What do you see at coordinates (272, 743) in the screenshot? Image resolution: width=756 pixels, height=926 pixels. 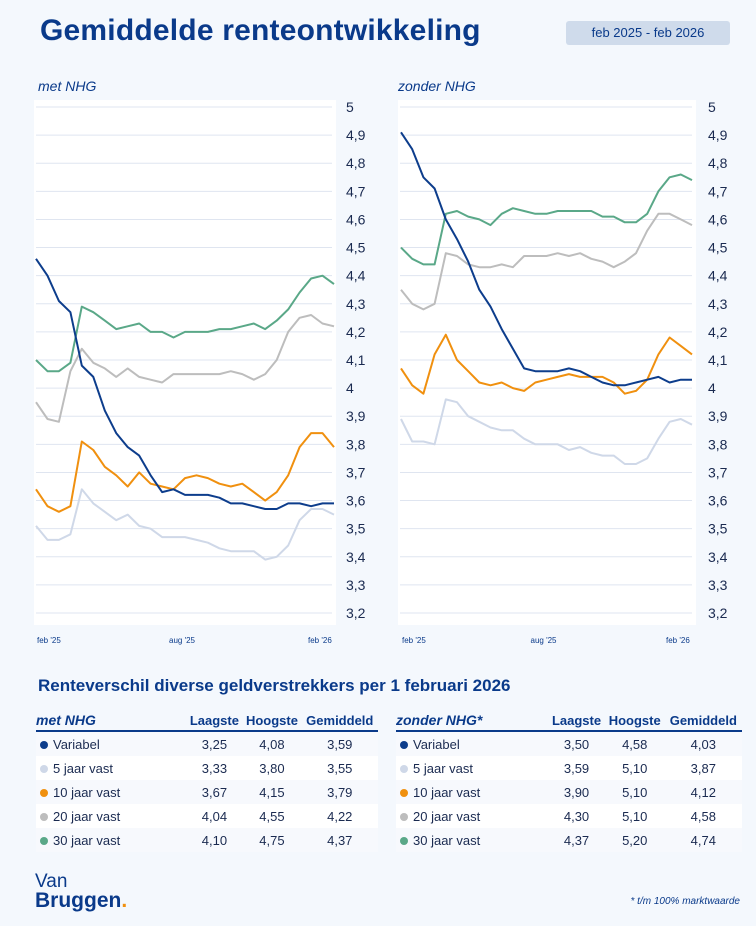 I see `cell-value: 4,08` at bounding box center [272, 743].